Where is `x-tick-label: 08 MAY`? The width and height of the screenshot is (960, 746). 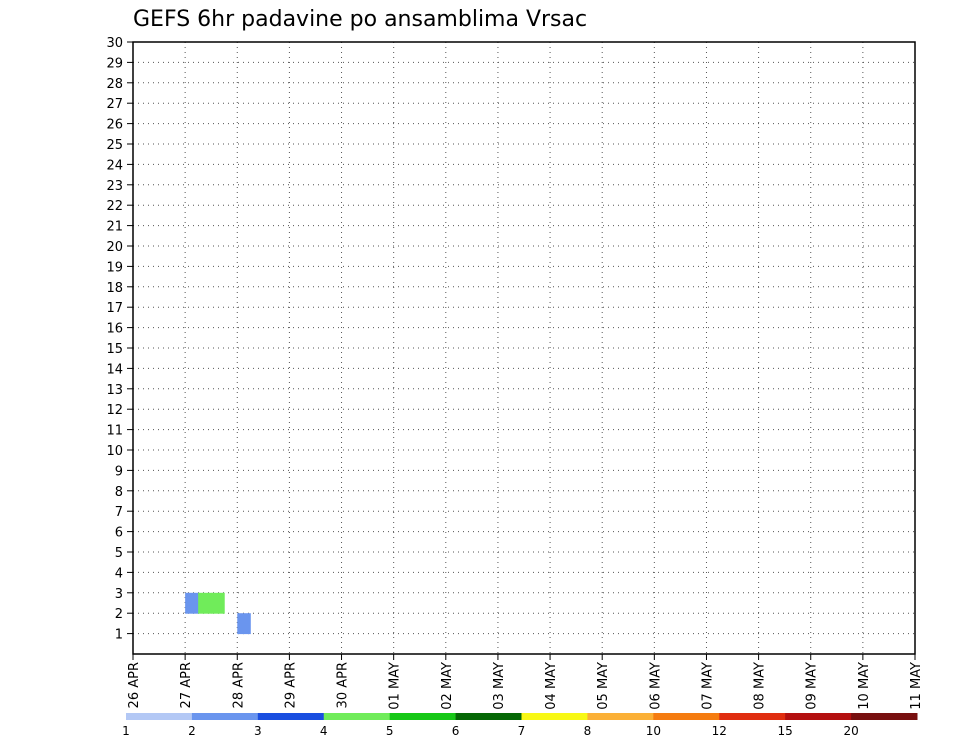
x-tick-label: 08 MAY is located at coordinates (760, 686).